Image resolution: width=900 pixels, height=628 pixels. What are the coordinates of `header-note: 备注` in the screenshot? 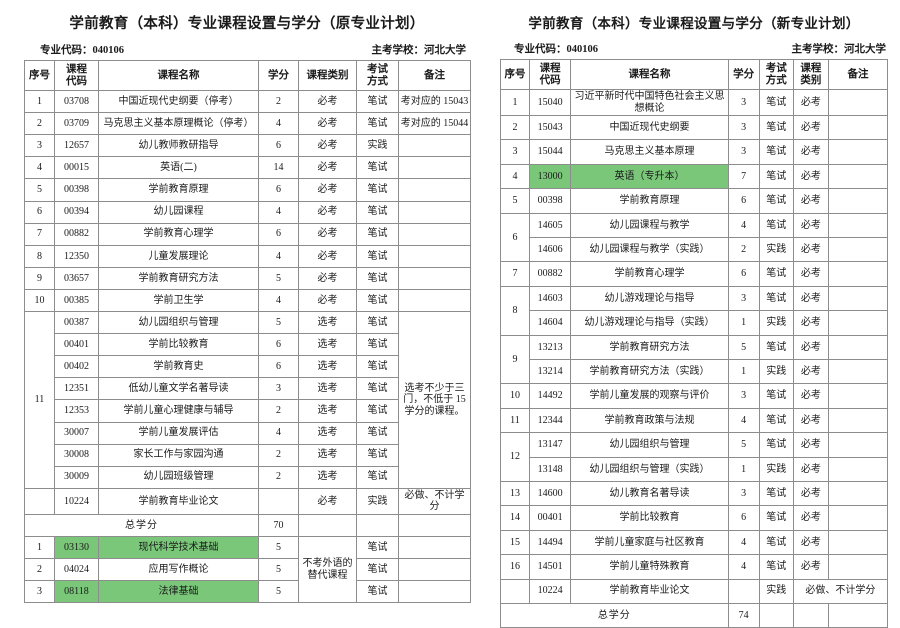 It's located at (434, 75).